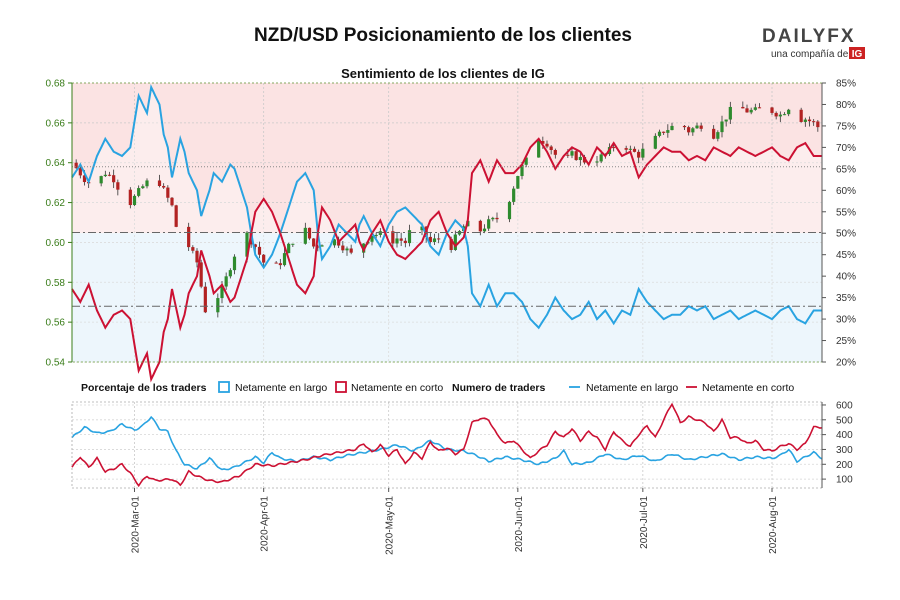 The width and height of the screenshot is (900, 600). Describe the element at coordinates (224, 387) in the screenshot. I see `legend-pct-long-swatch` at that location.